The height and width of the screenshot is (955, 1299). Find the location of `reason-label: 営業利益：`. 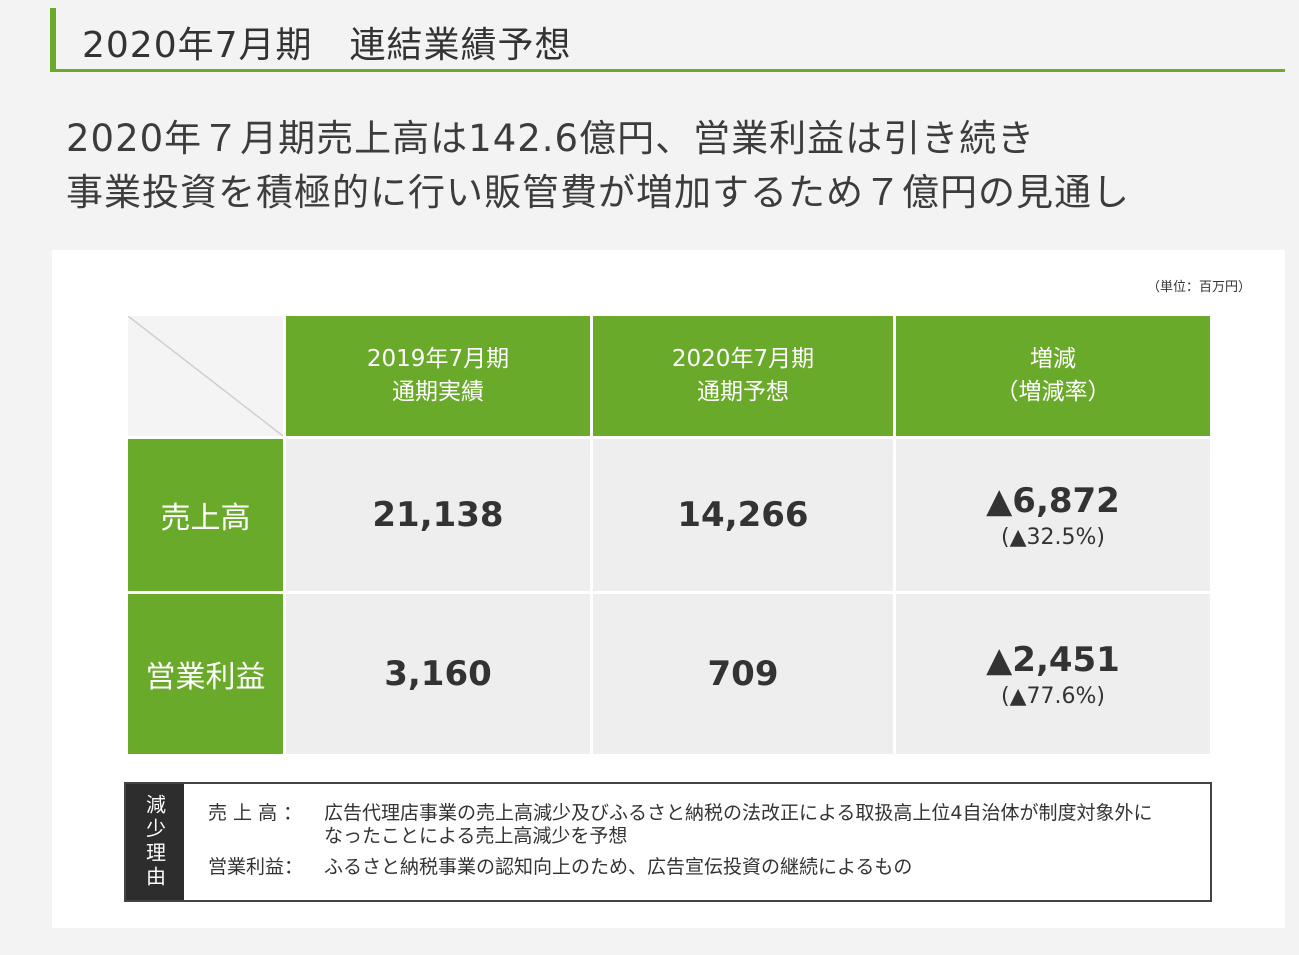

reason-label: 営業利益： is located at coordinates (256, 867).